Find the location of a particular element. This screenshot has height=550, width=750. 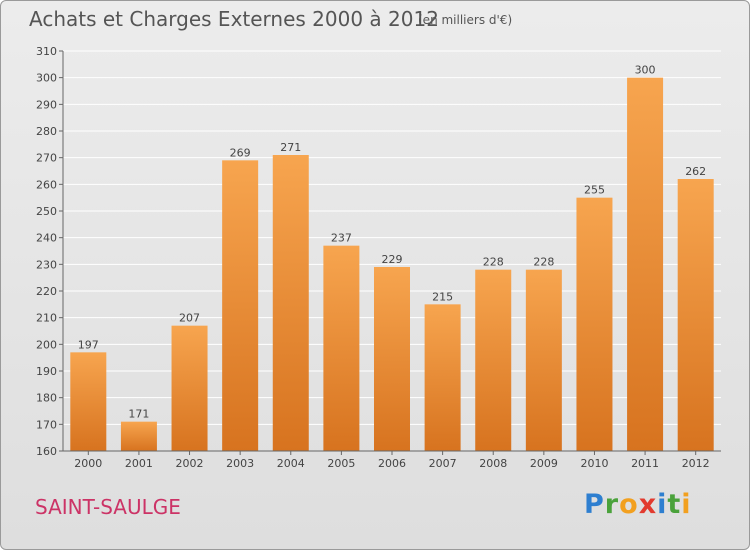

y-tick-label: 290 is located at coordinates (46, 104).